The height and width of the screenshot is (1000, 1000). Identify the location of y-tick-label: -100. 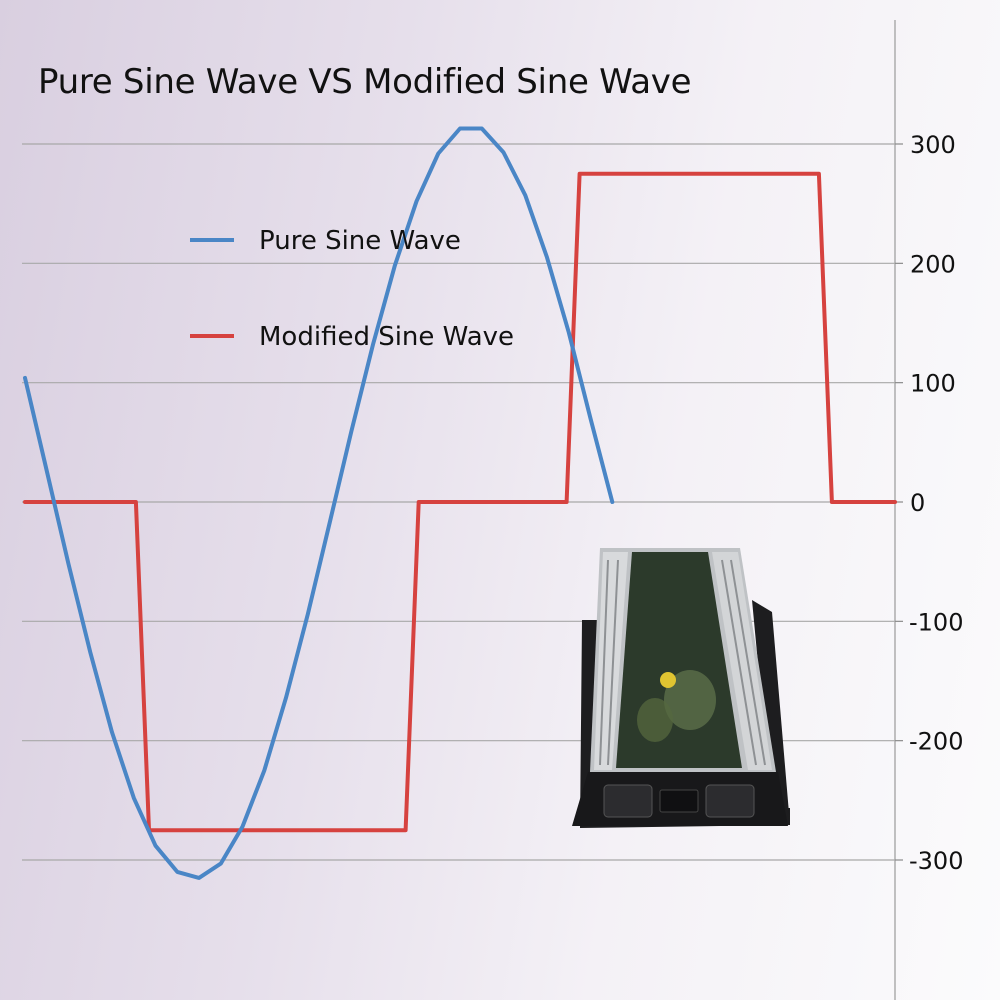
(936, 622).